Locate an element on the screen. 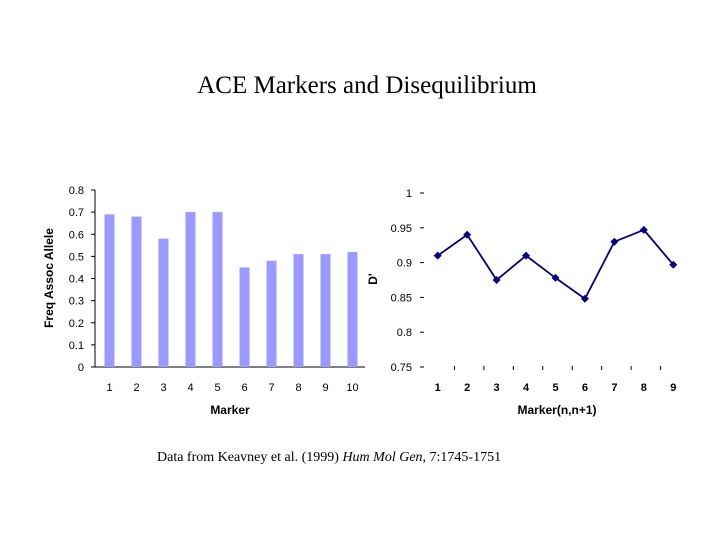  bar-y-tick-label: 0.5 is located at coordinates (76, 257).